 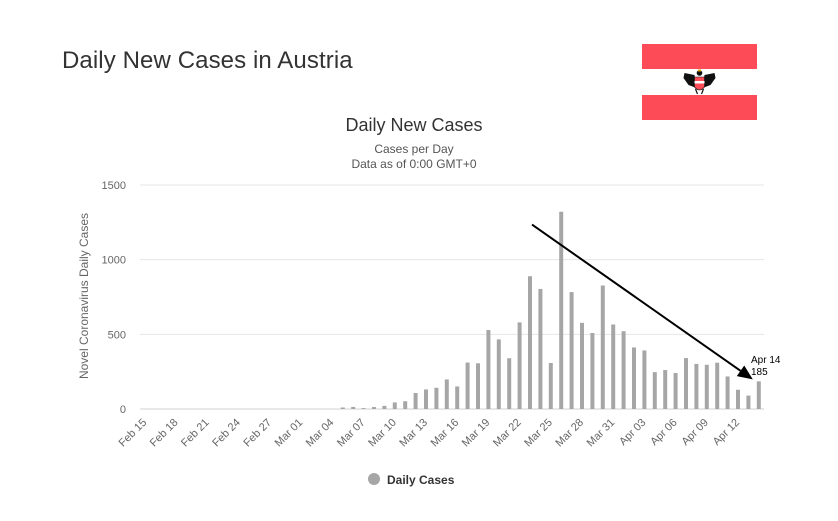 What do you see at coordinates (744, 372) in the screenshot?
I see `trend-arrow-head` at bounding box center [744, 372].